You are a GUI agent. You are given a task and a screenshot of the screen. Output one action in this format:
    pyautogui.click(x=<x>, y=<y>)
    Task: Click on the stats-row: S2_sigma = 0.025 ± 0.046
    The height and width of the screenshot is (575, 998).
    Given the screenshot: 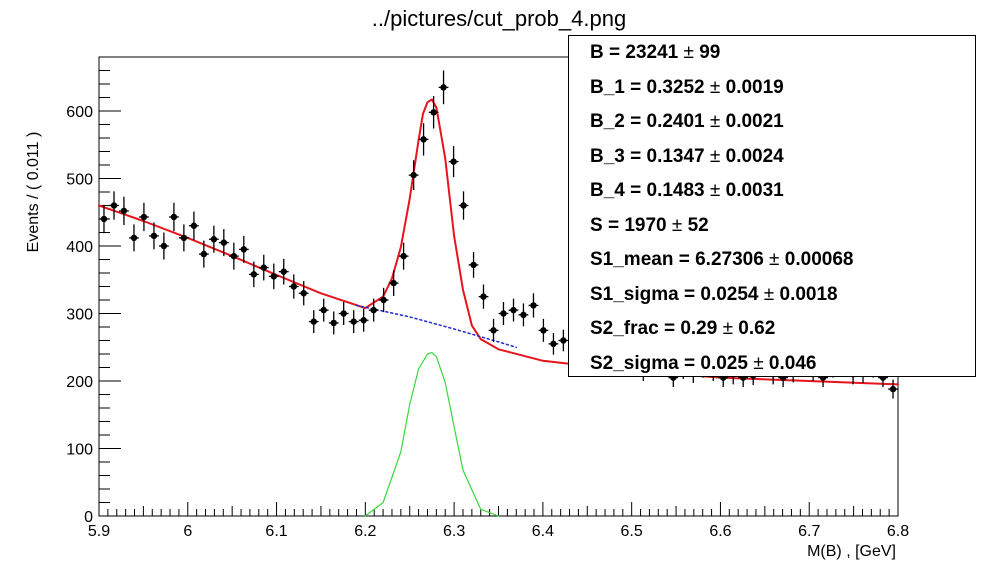 What is the action you would take?
    pyautogui.click(x=703, y=364)
    